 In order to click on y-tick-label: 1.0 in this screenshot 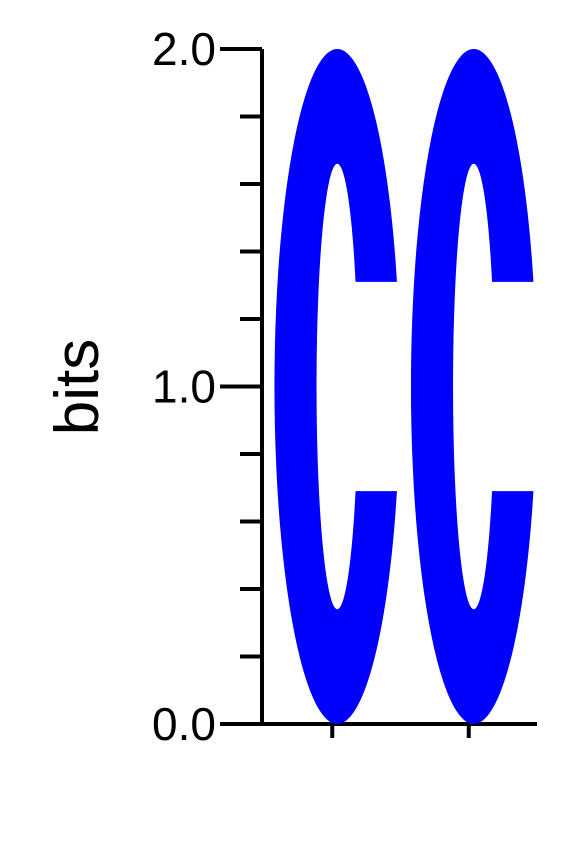, I will do `click(184, 387)`.